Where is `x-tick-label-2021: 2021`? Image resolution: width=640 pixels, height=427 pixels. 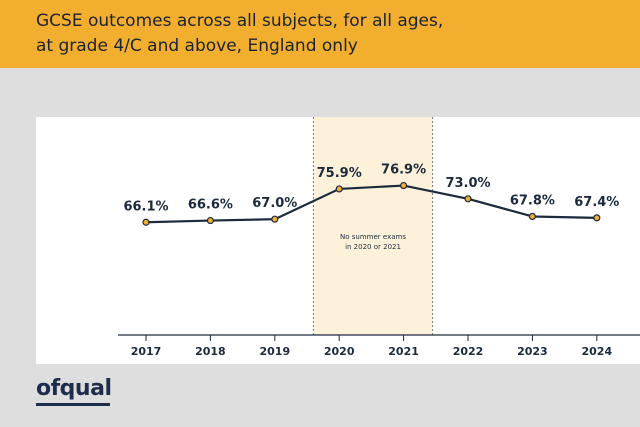 x-tick-label-2021: 2021 is located at coordinates (403, 351).